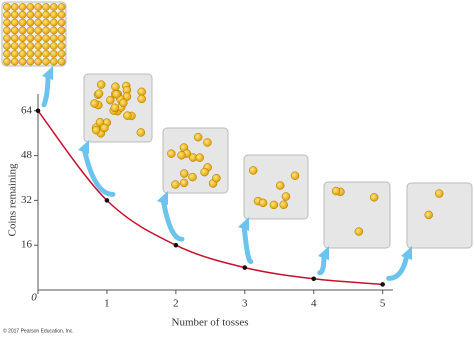  What do you see at coordinates (13, 200) in the screenshot?
I see `y-axis-label: Coins remaining` at bounding box center [13, 200].